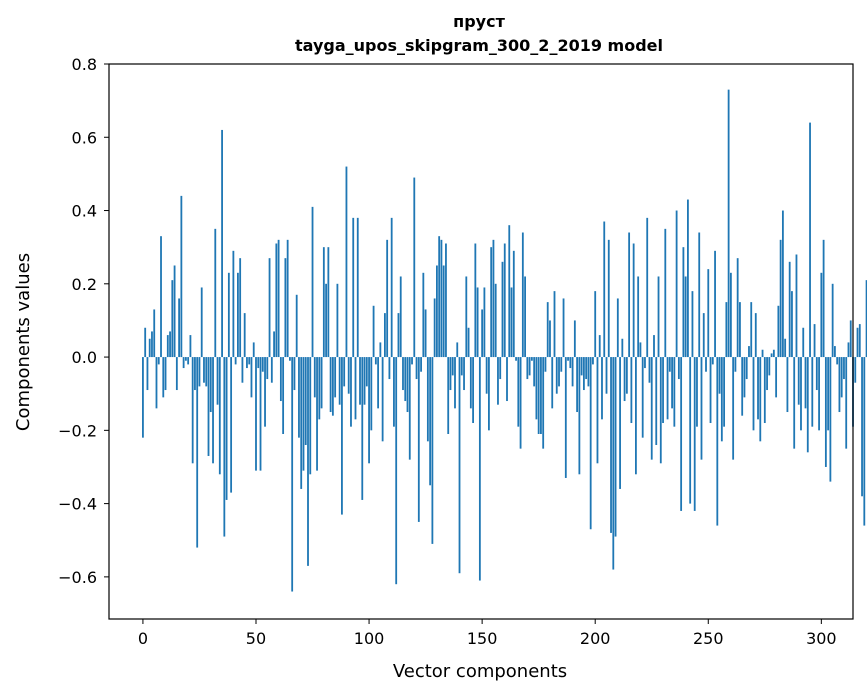 This screenshot has width=867, height=696. Describe the element at coordinates (77, 577) in the screenshot. I see `y-tick-label: −0.6` at that location.